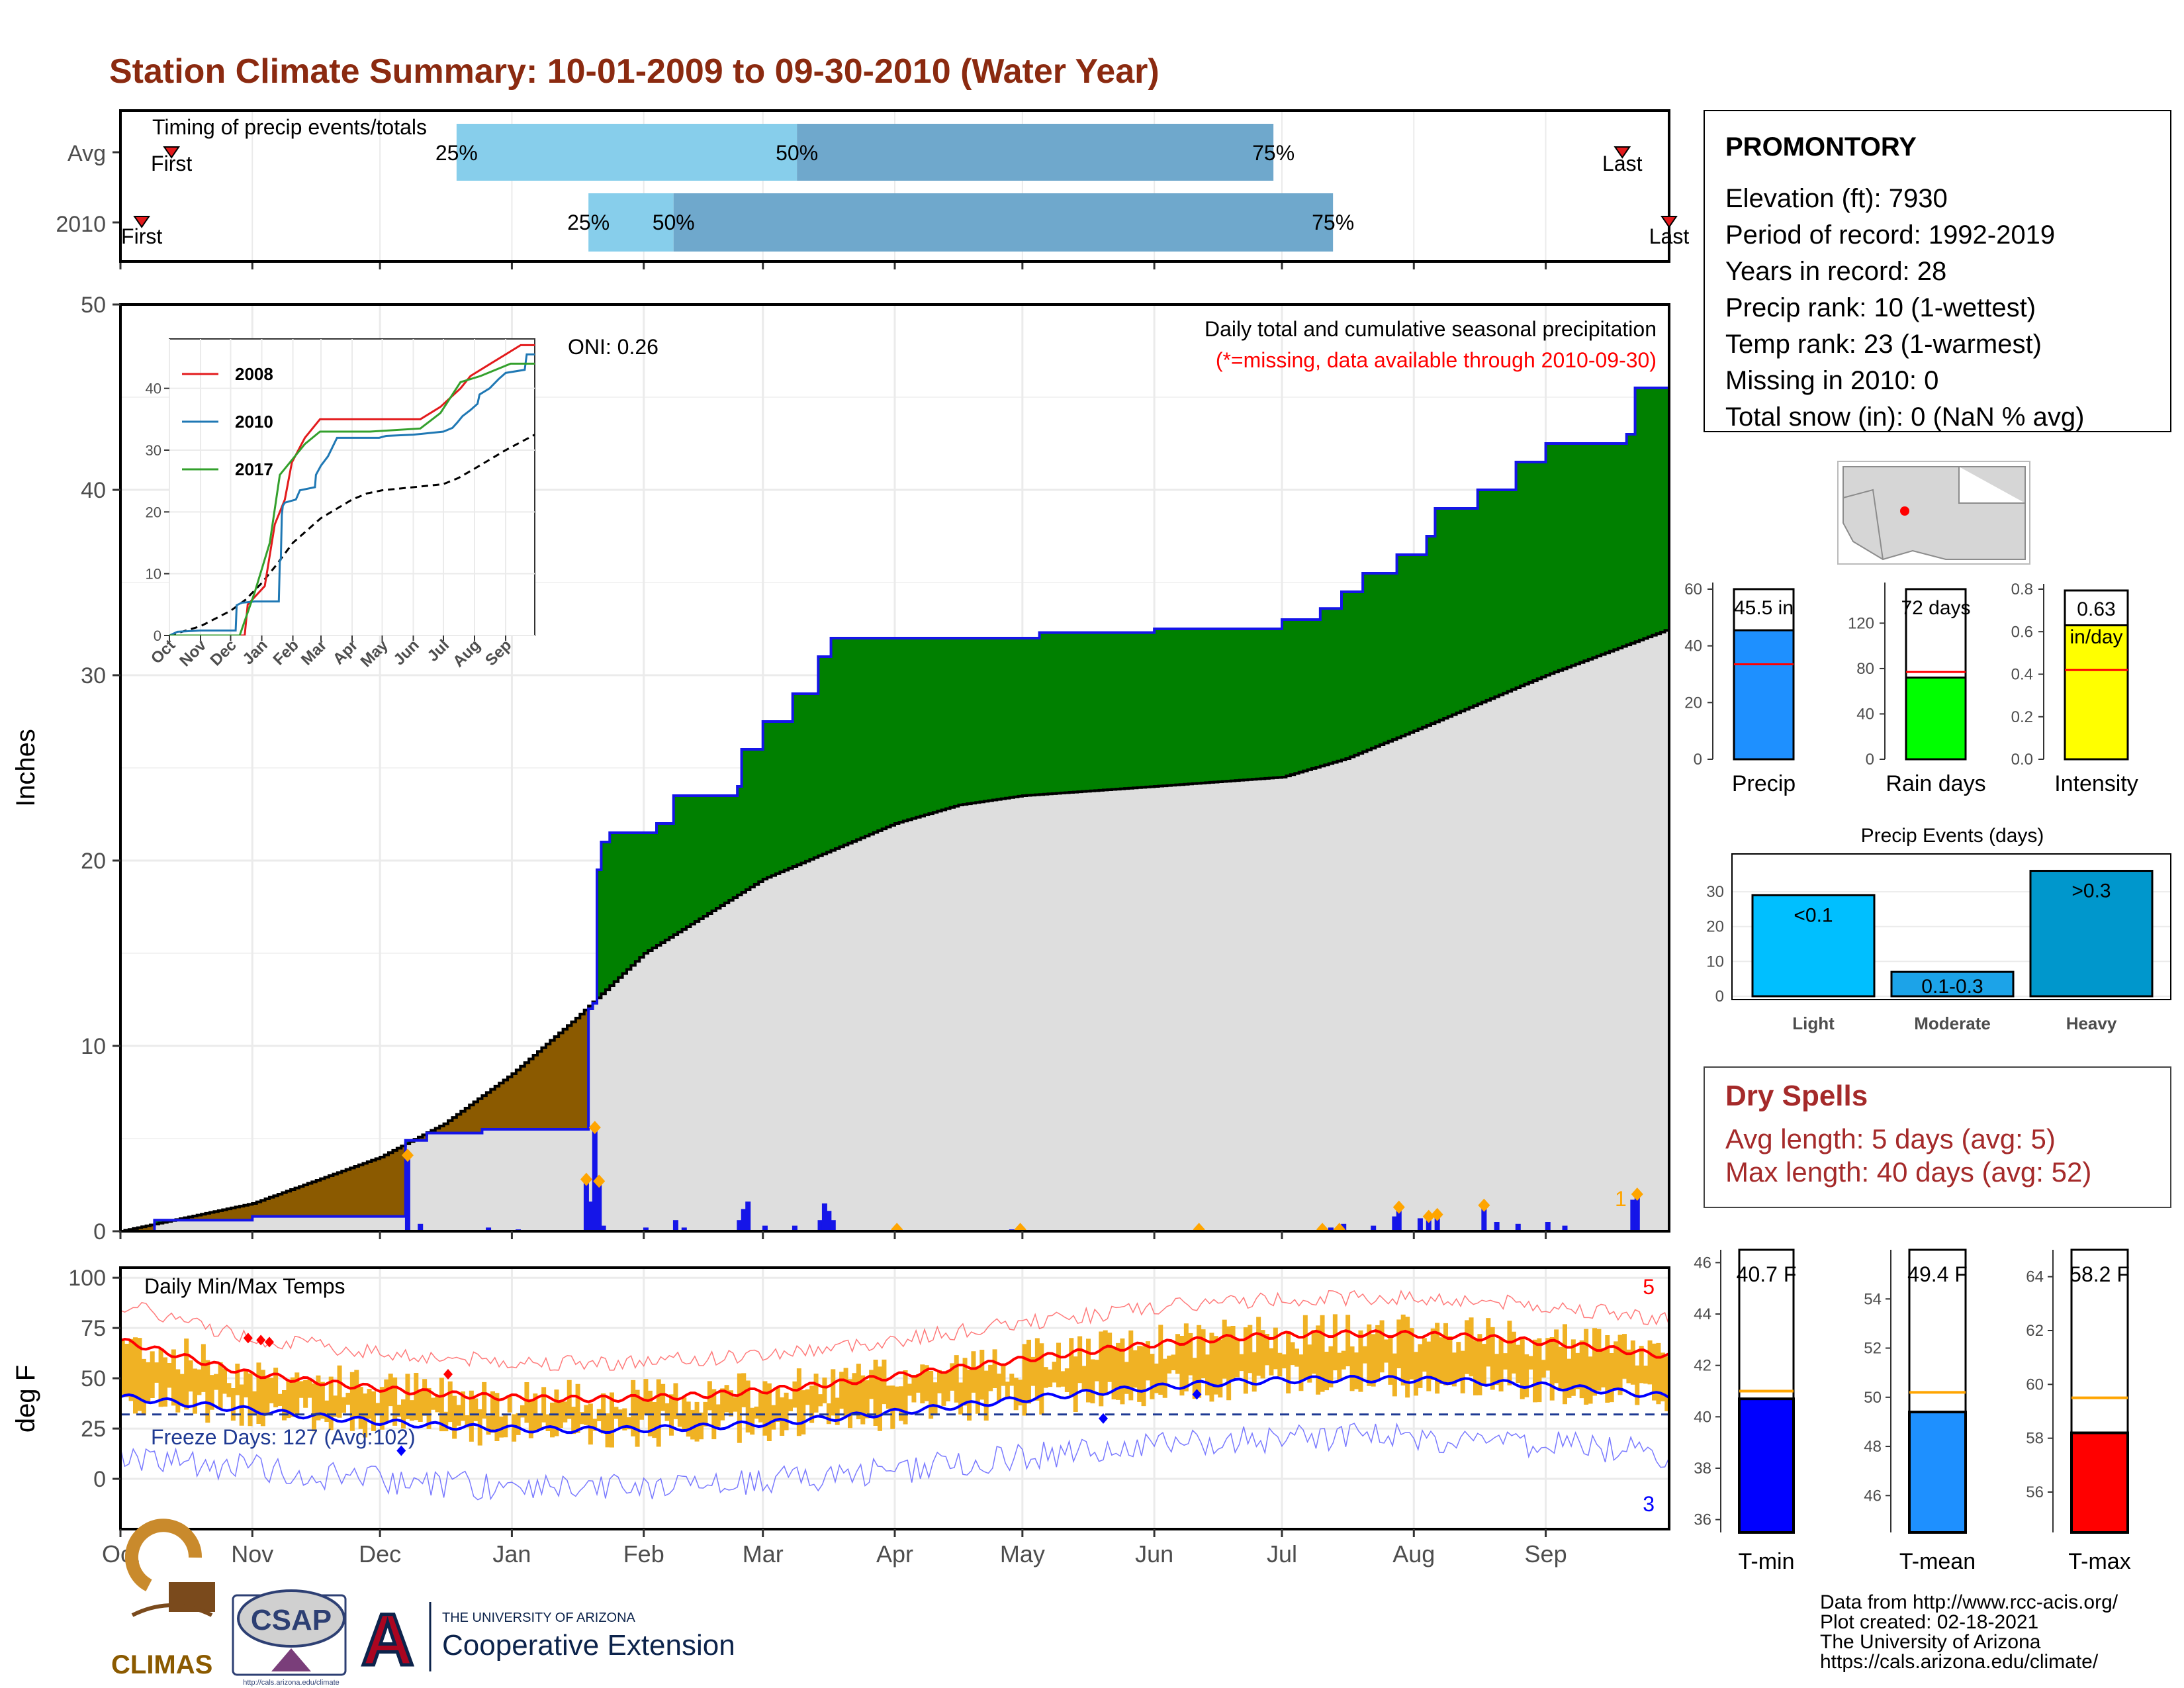 The height and width of the screenshot is (1688, 2184). Describe the element at coordinates (2035, 1277) in the screenshot. I see `temp-bar-tick: 64` at that location.